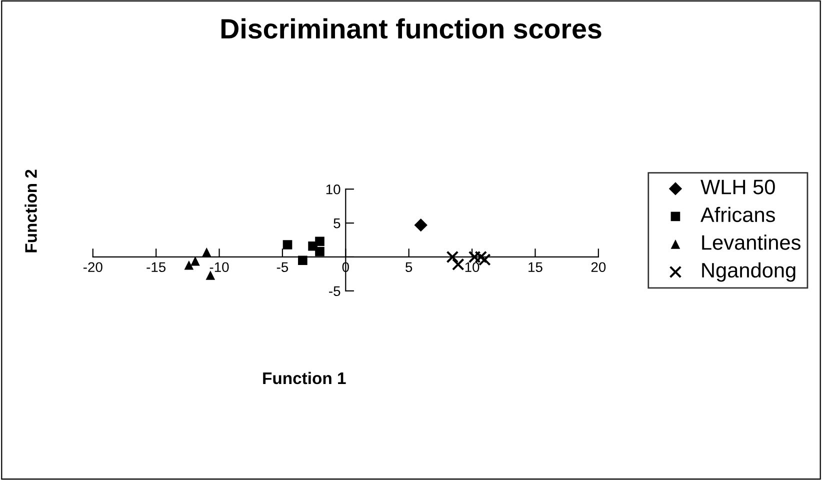  I want to click on x-tick-label: -5, so click(282, 267).